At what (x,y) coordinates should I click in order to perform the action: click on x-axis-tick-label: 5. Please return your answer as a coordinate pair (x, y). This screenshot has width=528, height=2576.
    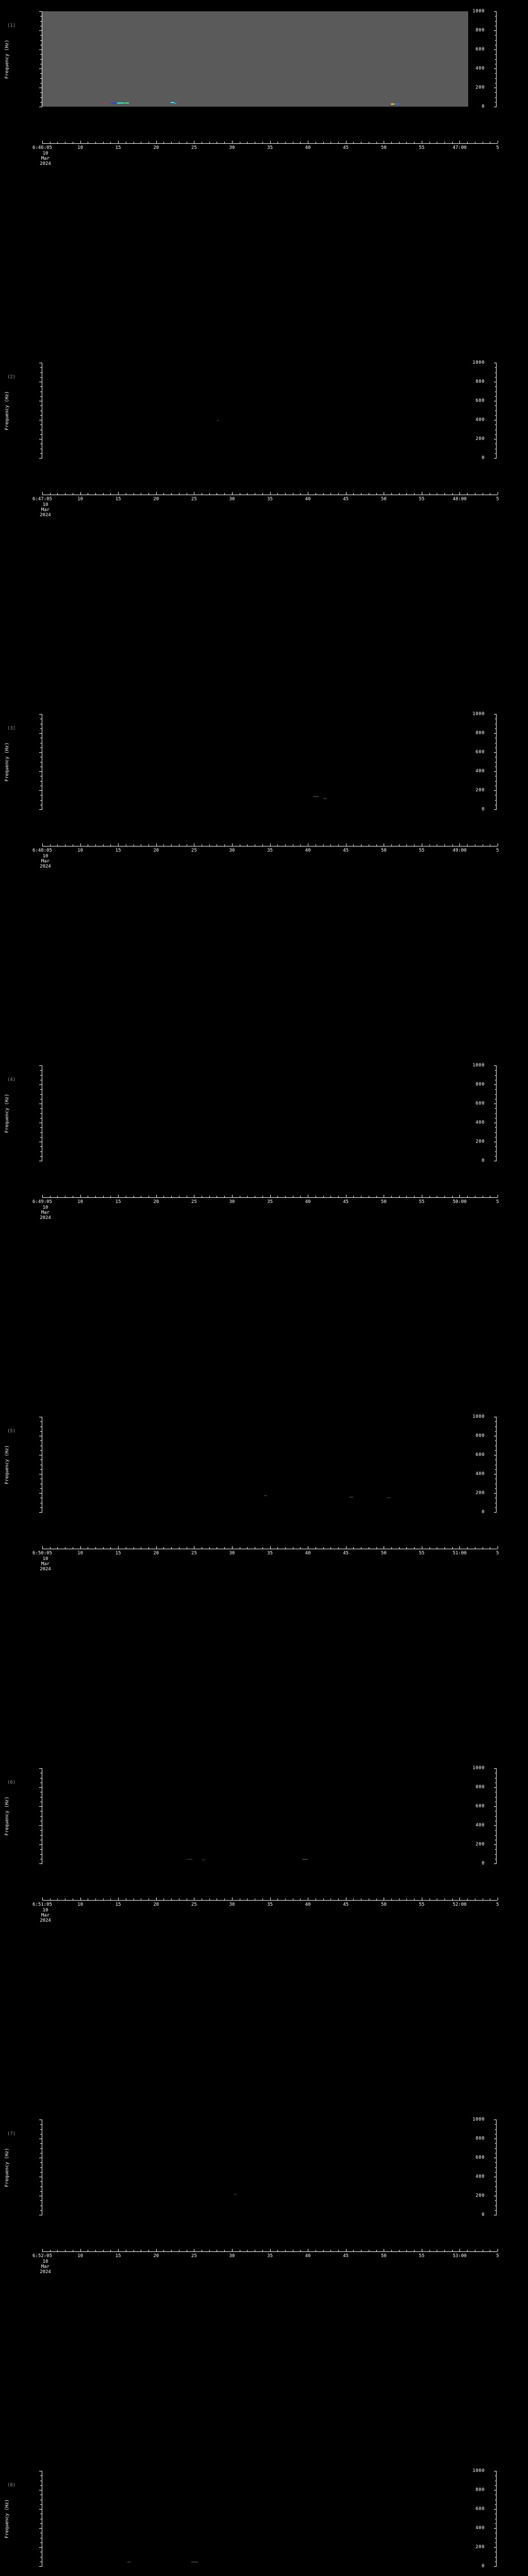
    Looking at the image, I should click on (497, 499).